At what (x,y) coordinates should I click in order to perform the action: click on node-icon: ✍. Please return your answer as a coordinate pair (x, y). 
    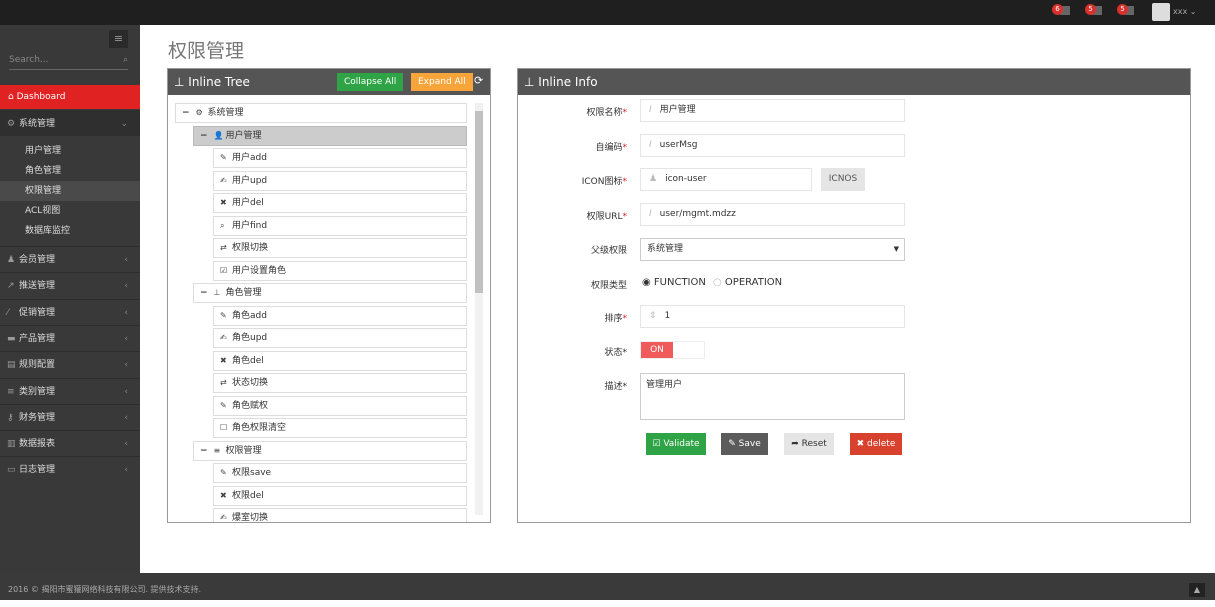
    Looking at the image, I should click on (223, 517).